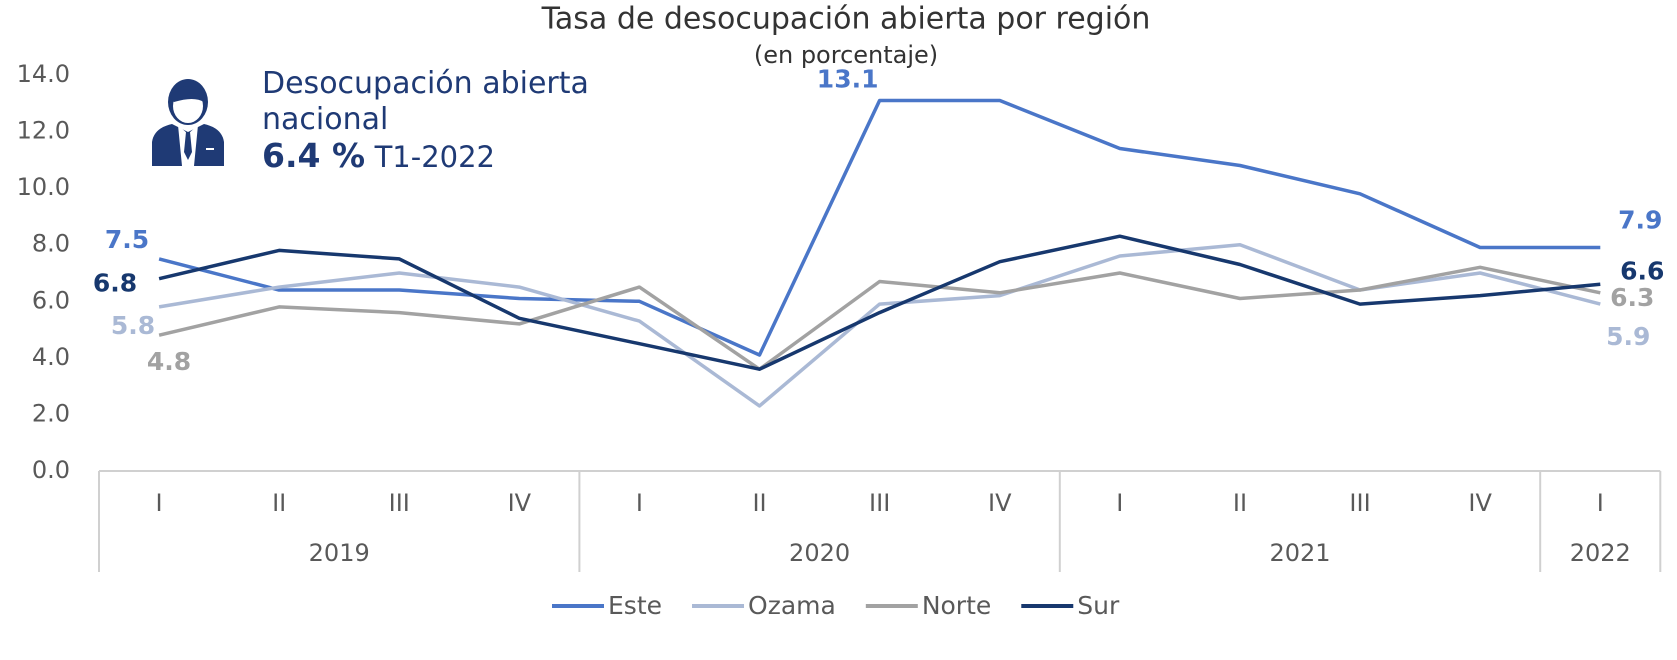  What do you see at coordinates (1642, 270) in the screenshot?
I see `data-label: 6.6` at bounding box center [1642, 270].